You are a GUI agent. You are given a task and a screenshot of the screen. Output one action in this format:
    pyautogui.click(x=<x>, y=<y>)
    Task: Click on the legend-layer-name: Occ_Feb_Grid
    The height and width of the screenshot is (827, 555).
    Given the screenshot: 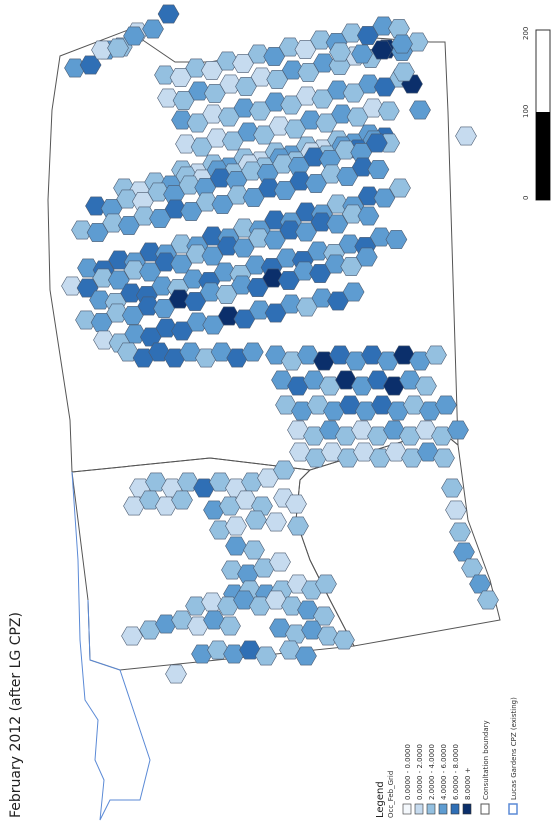 What is the action you would take?
    pyautogui.click(x=391, y=794)
    